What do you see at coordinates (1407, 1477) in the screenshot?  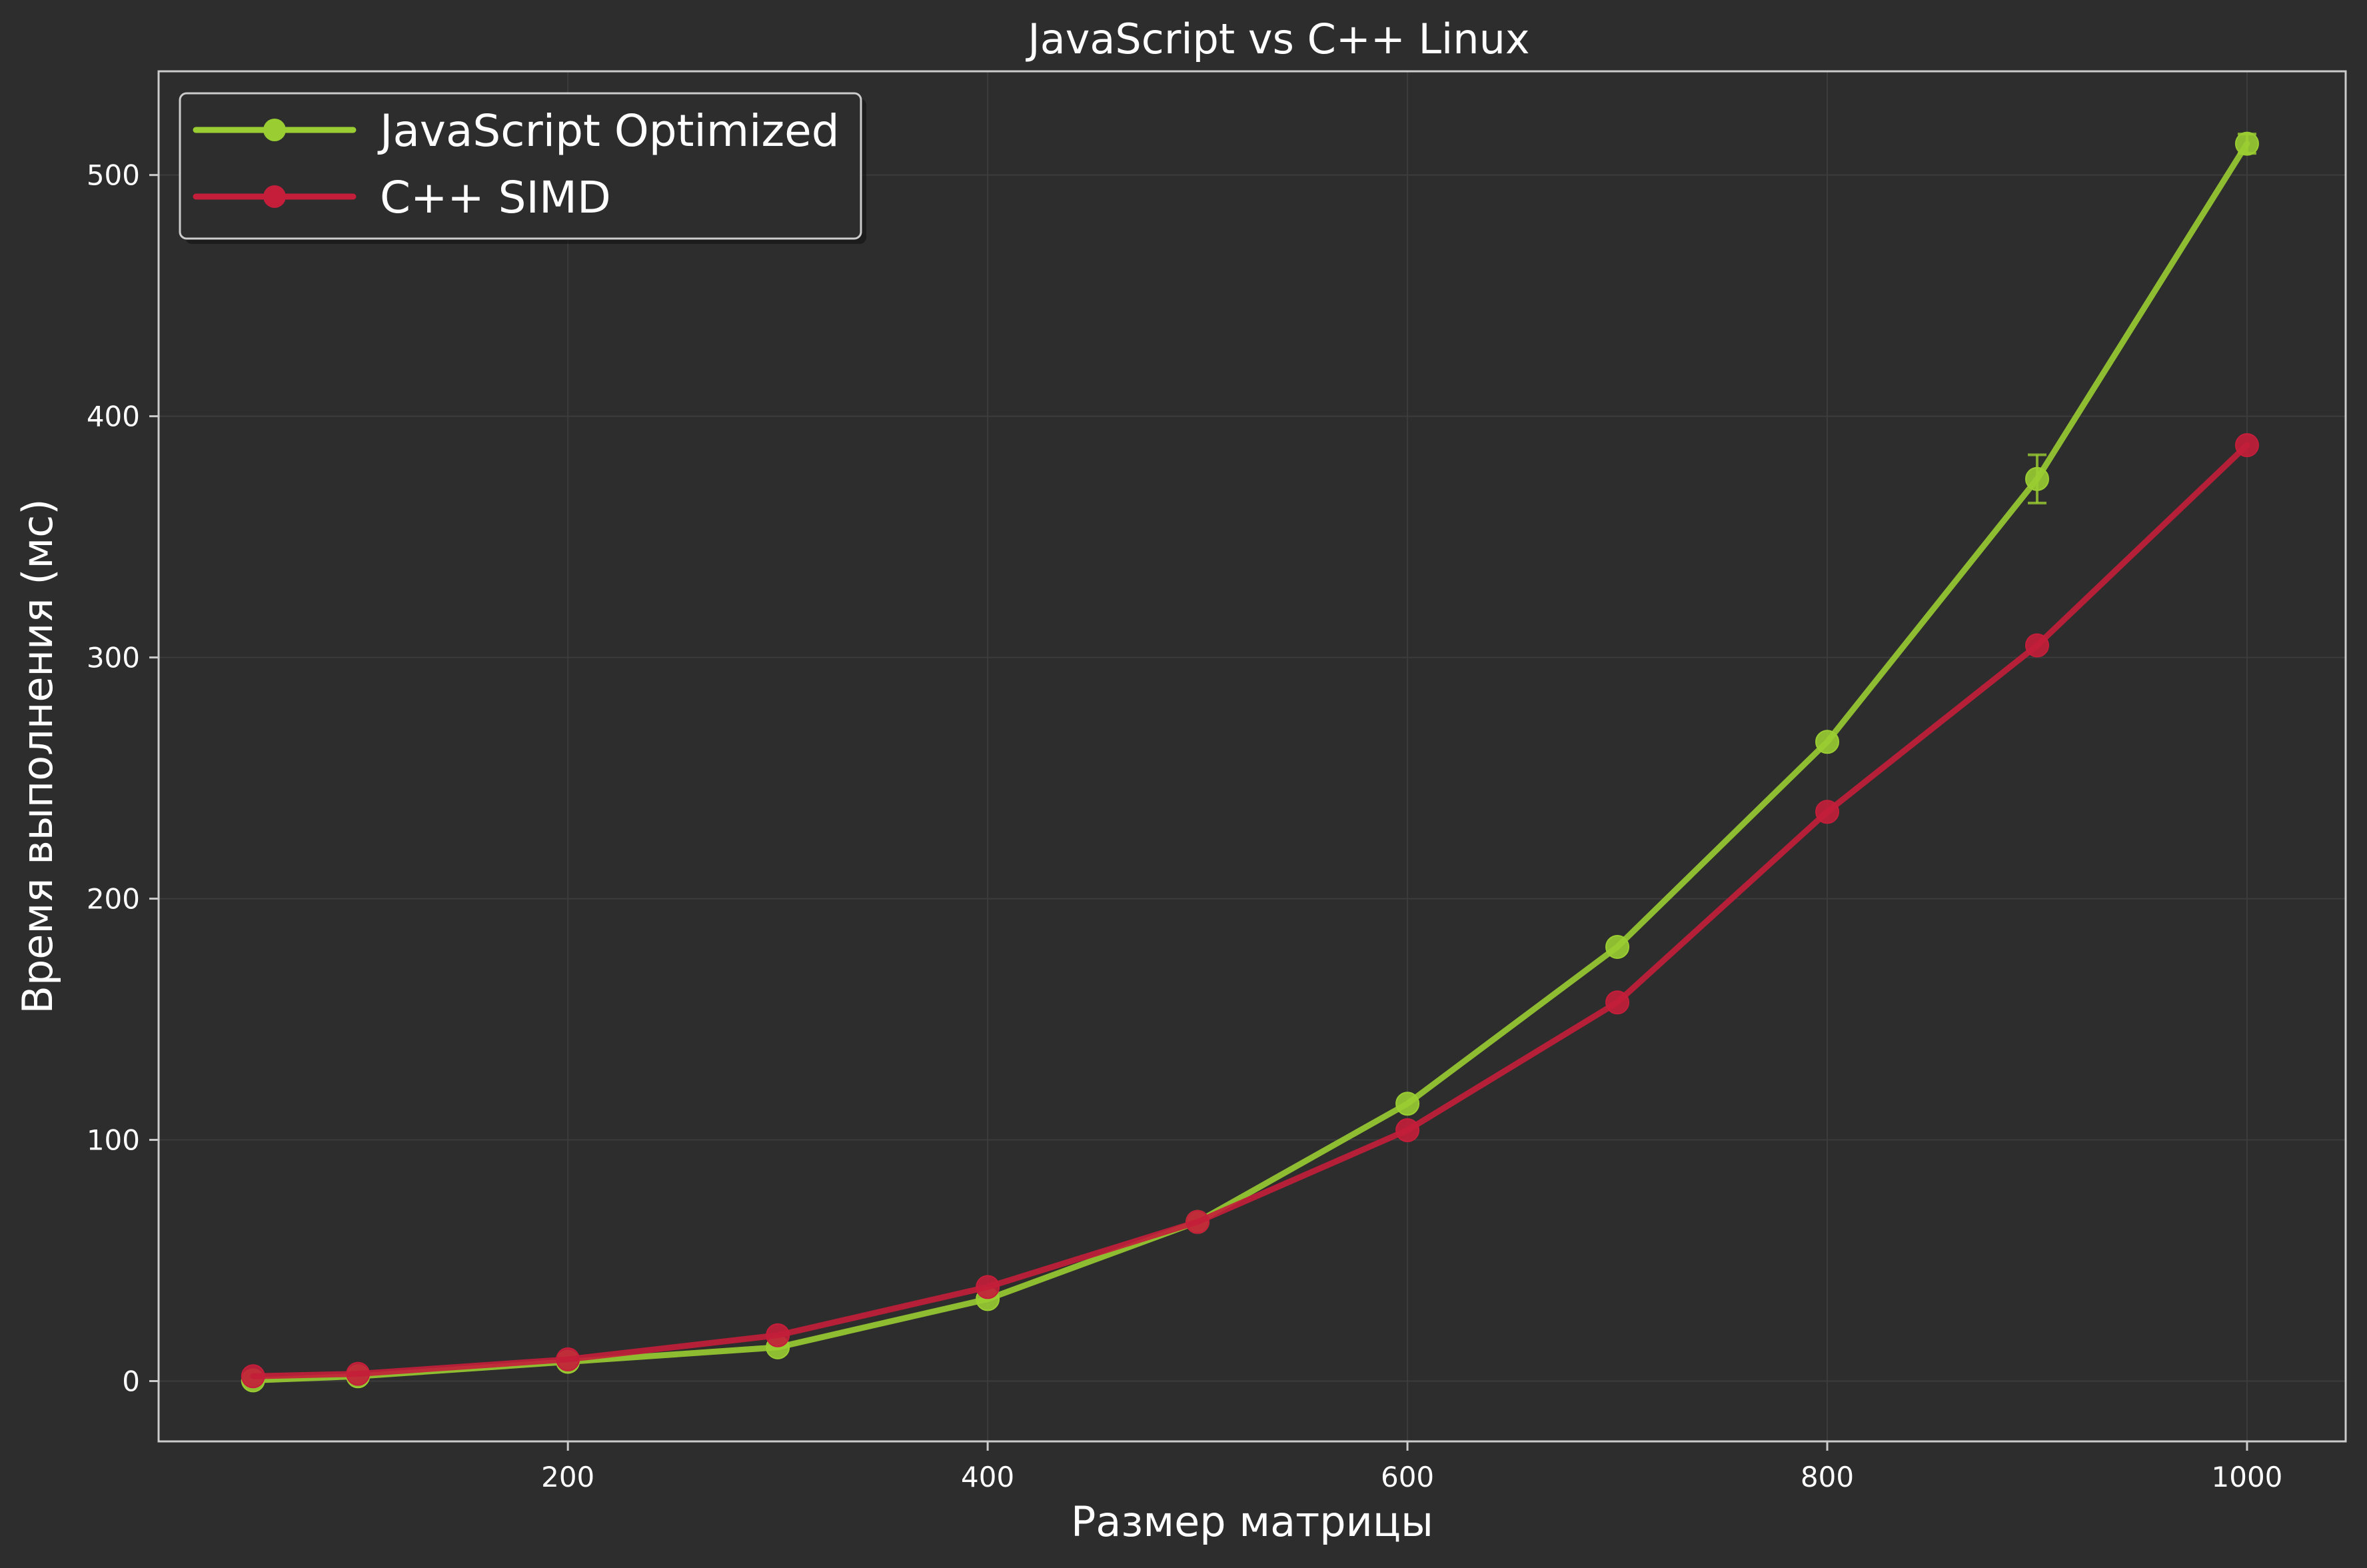 I see `x-tick-label: 600` at bounding box center [1407, 1477].